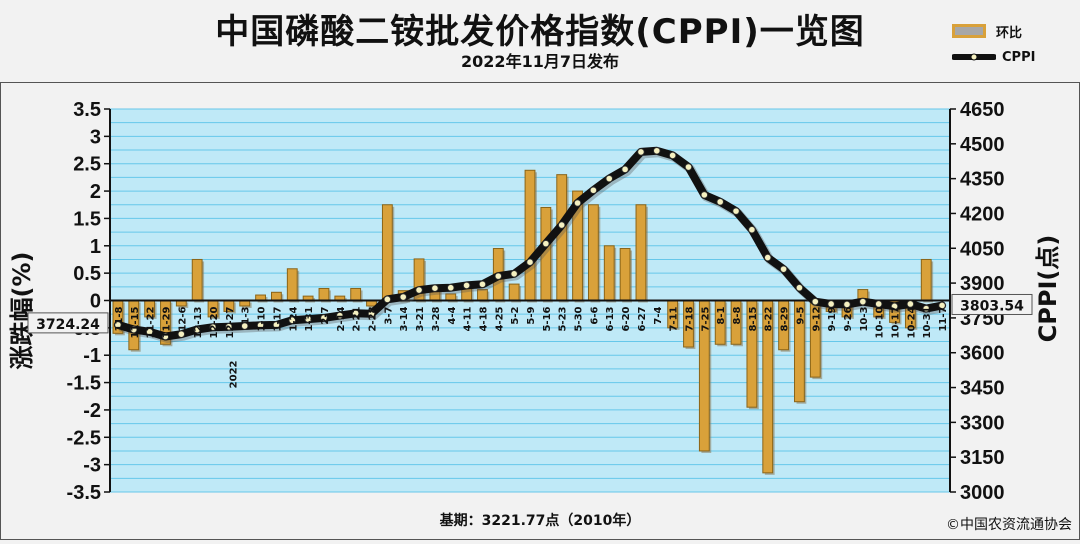 The image size is (1080, 544). Describe the element at coordinates (974, 57) in the screenshot. I see `legend-line-swatch` at that location.